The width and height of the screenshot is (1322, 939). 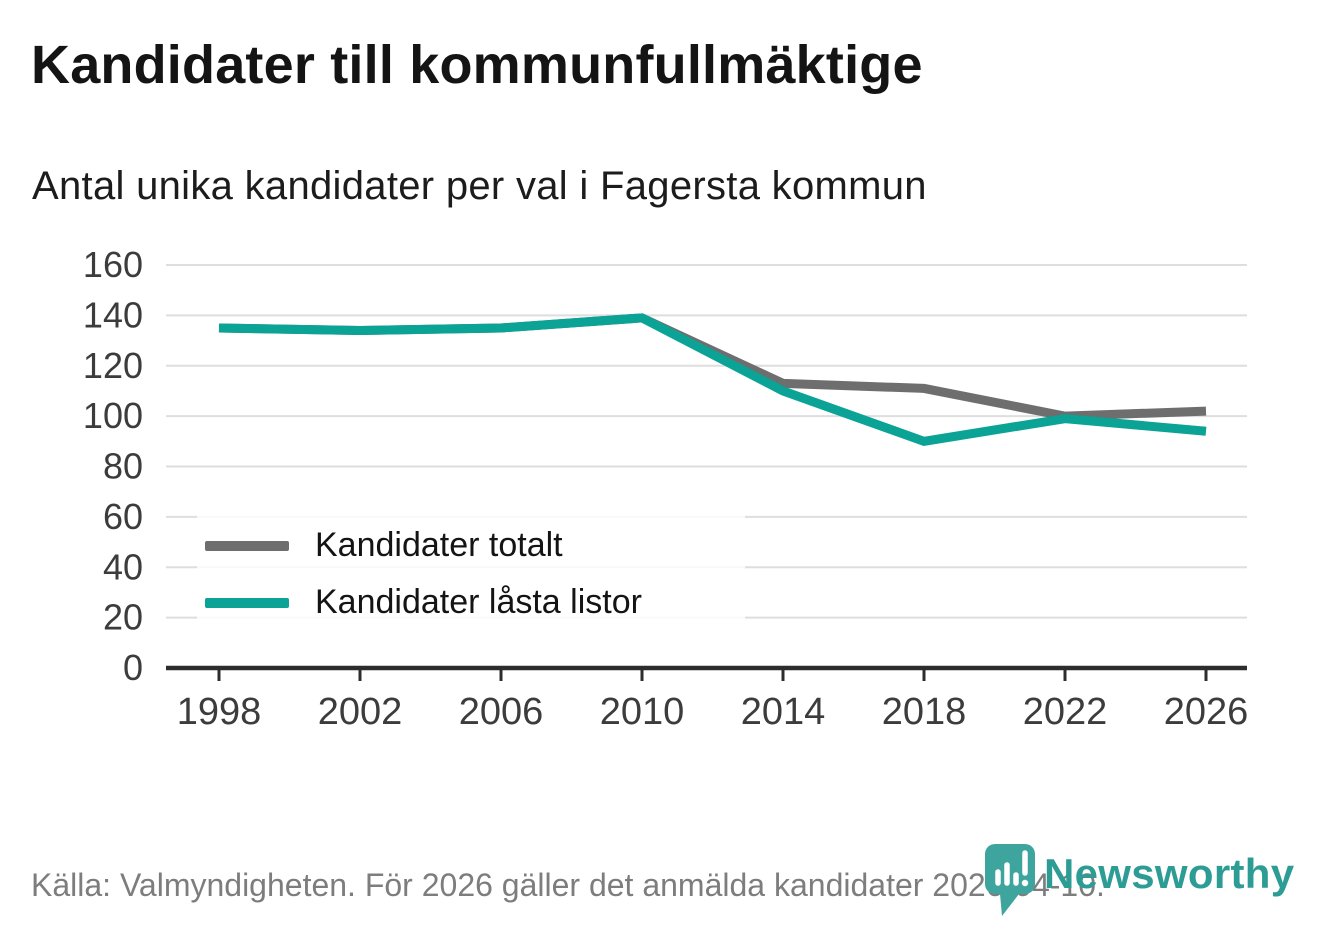 What do you see at coordinates (439, 545) in the screenshot?
I see `legend-label: Kandidater totalt` at bounding box center [439, 545].